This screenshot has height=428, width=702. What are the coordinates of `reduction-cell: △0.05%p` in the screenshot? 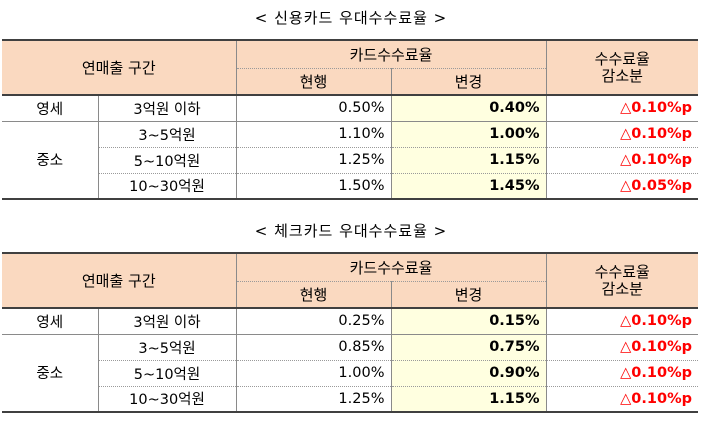 It's located at (621, 186).